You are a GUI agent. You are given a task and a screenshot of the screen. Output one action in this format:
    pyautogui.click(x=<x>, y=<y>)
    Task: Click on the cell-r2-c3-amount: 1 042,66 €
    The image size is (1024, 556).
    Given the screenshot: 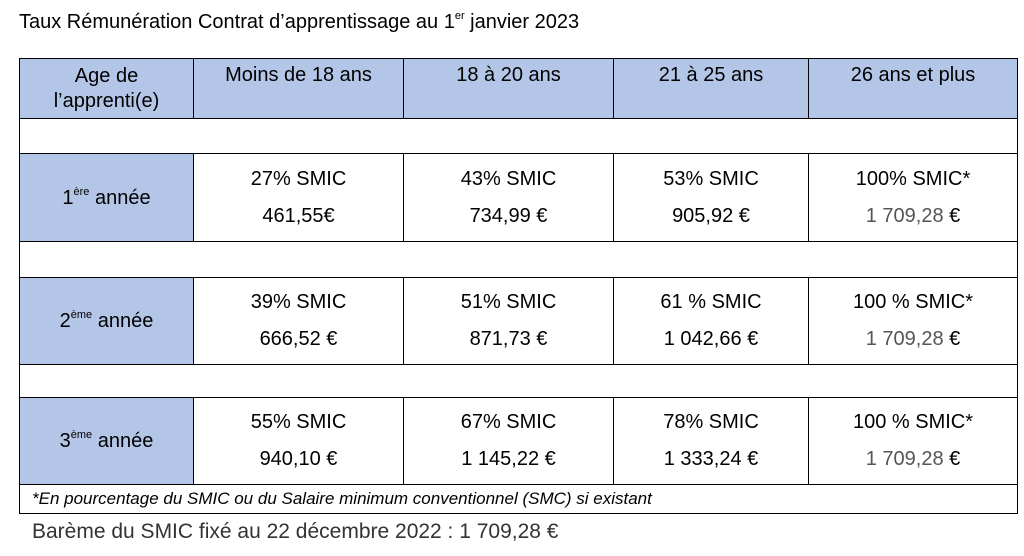 What is the action you would take?
    pyautogui.click(x=711, y=339)
    